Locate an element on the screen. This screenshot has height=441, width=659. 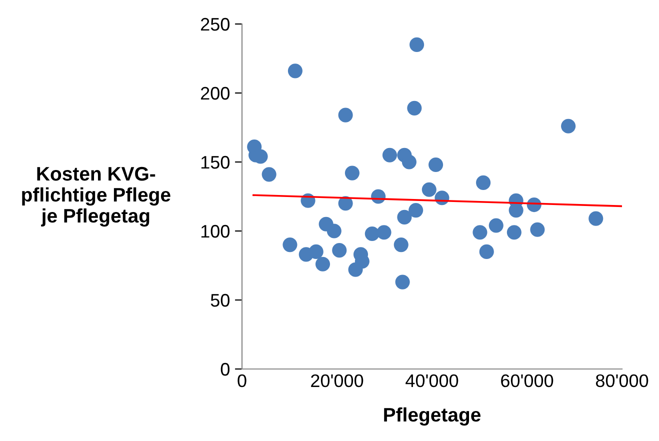
y-axis-title: Kosten KVG- pflichtige Pflege je Pflegetag is located at coordinates (96, 196).